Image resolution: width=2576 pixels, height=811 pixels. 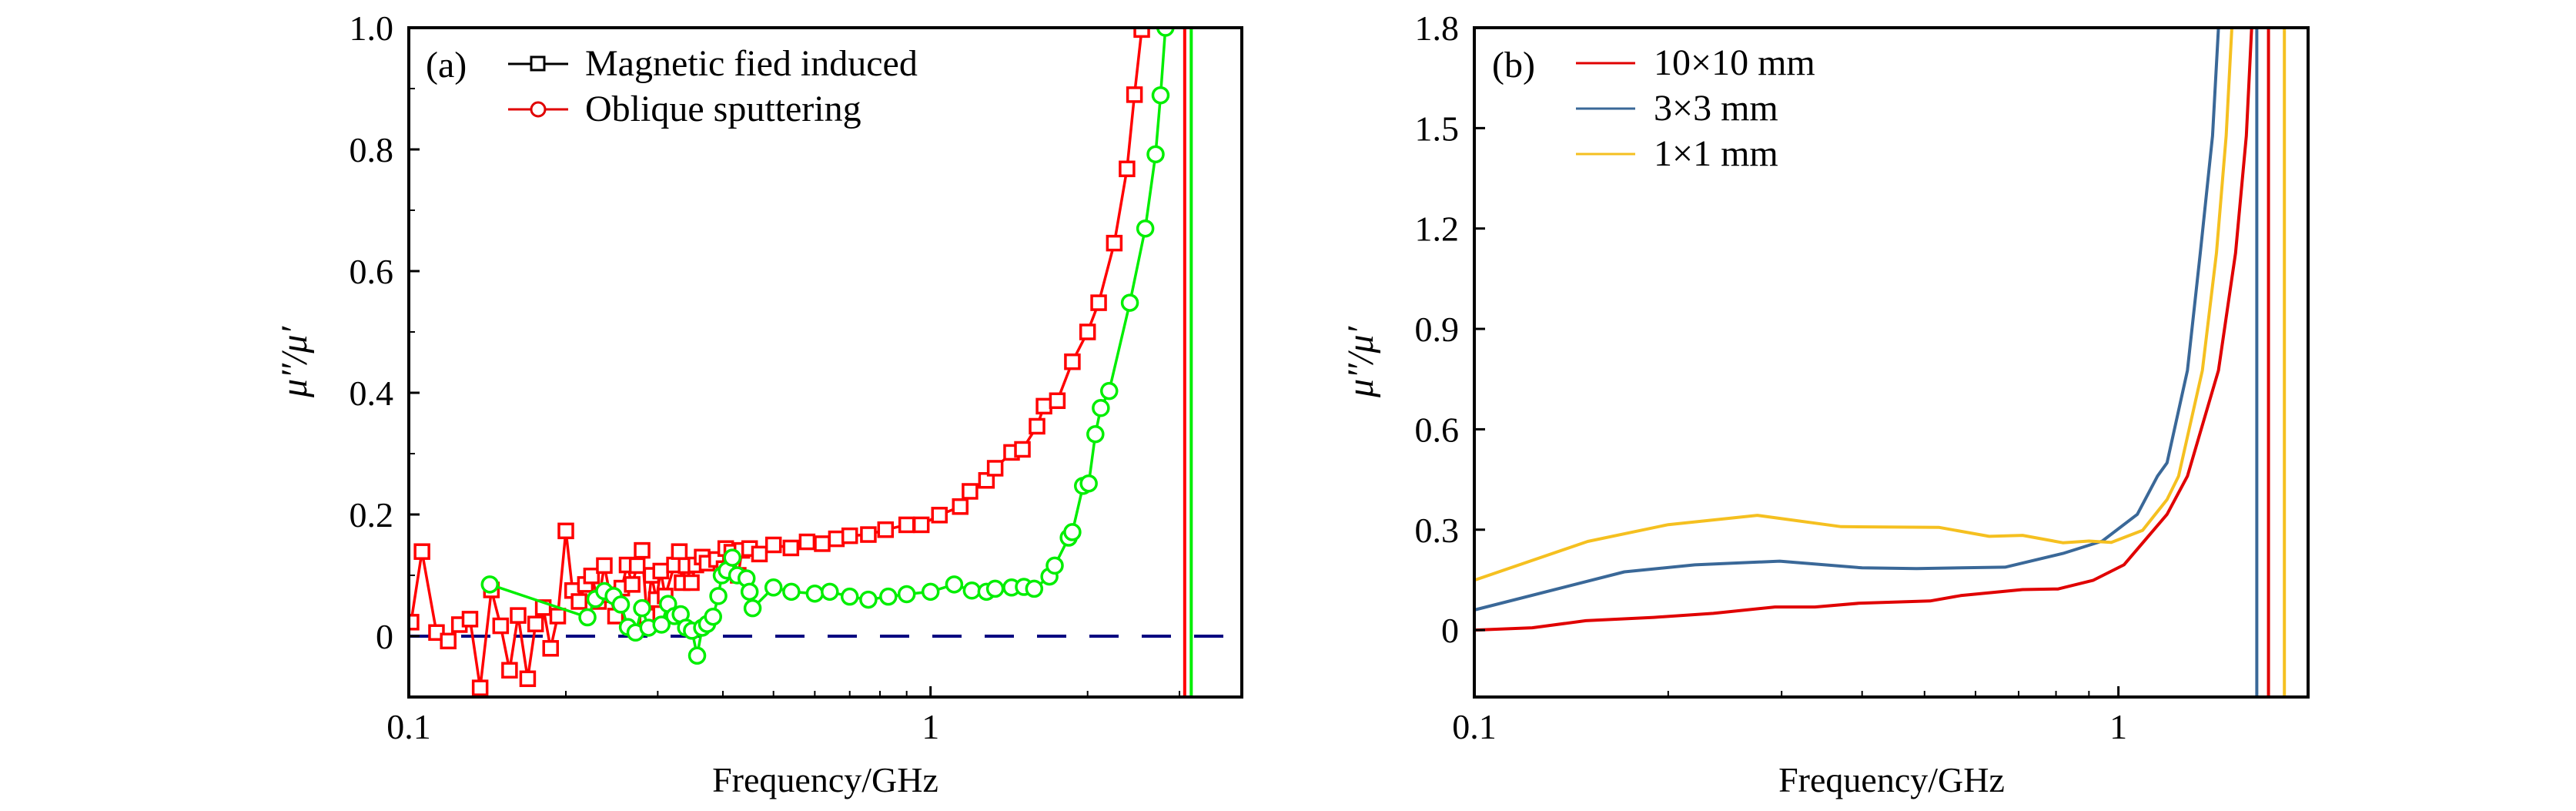 What do you see at coordinates (1438, 429) in the screenshot?
I see `y-tick-label: 0.6` at bounding box center [1438, 429].